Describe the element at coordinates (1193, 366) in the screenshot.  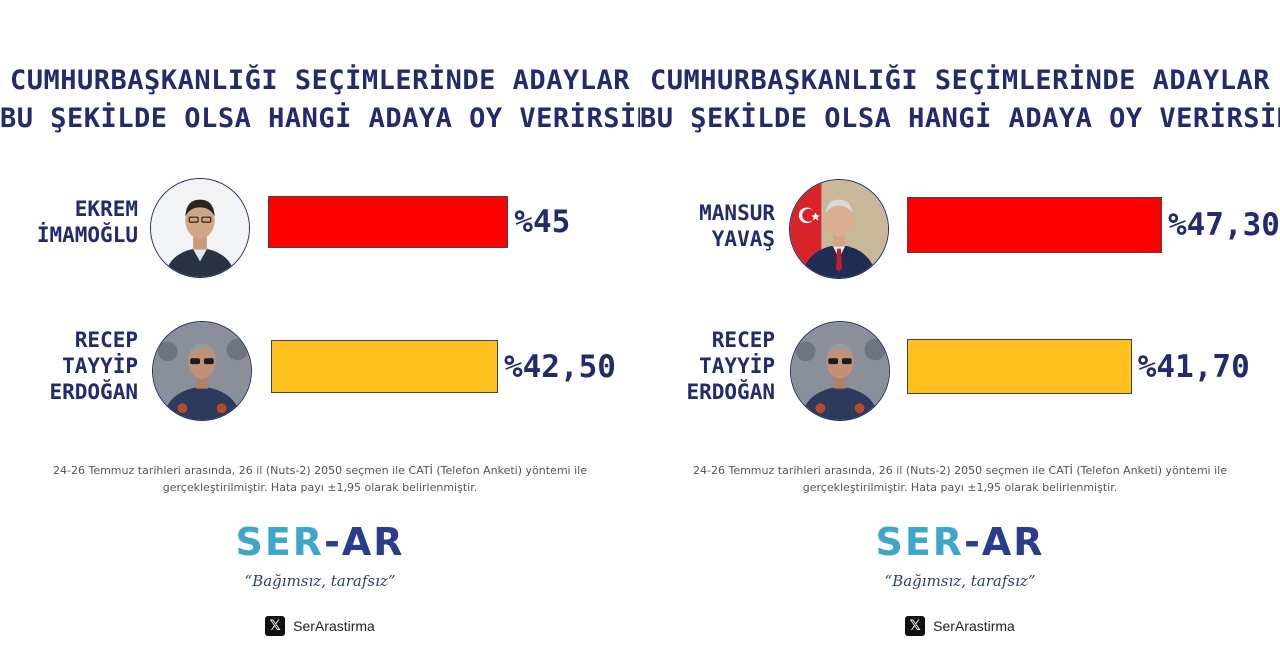
I see `percentage-label: %41,70` at that location.